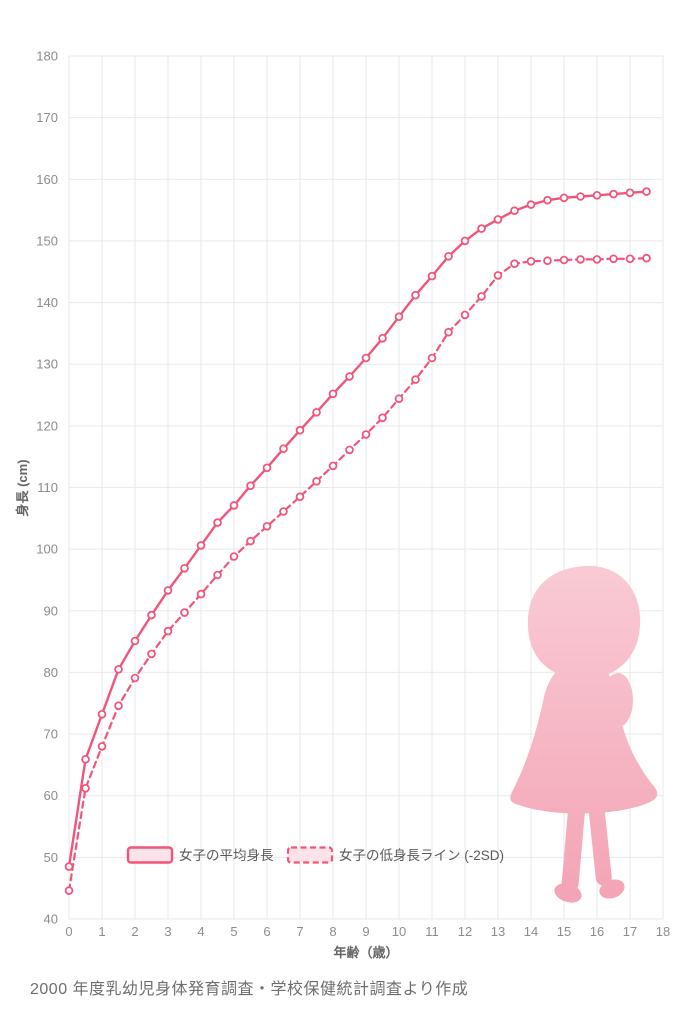  What do you see at coordinates (600, 842) in the screenshot?
I see `silhouette-leg-right` at bounding box center [600, 842].